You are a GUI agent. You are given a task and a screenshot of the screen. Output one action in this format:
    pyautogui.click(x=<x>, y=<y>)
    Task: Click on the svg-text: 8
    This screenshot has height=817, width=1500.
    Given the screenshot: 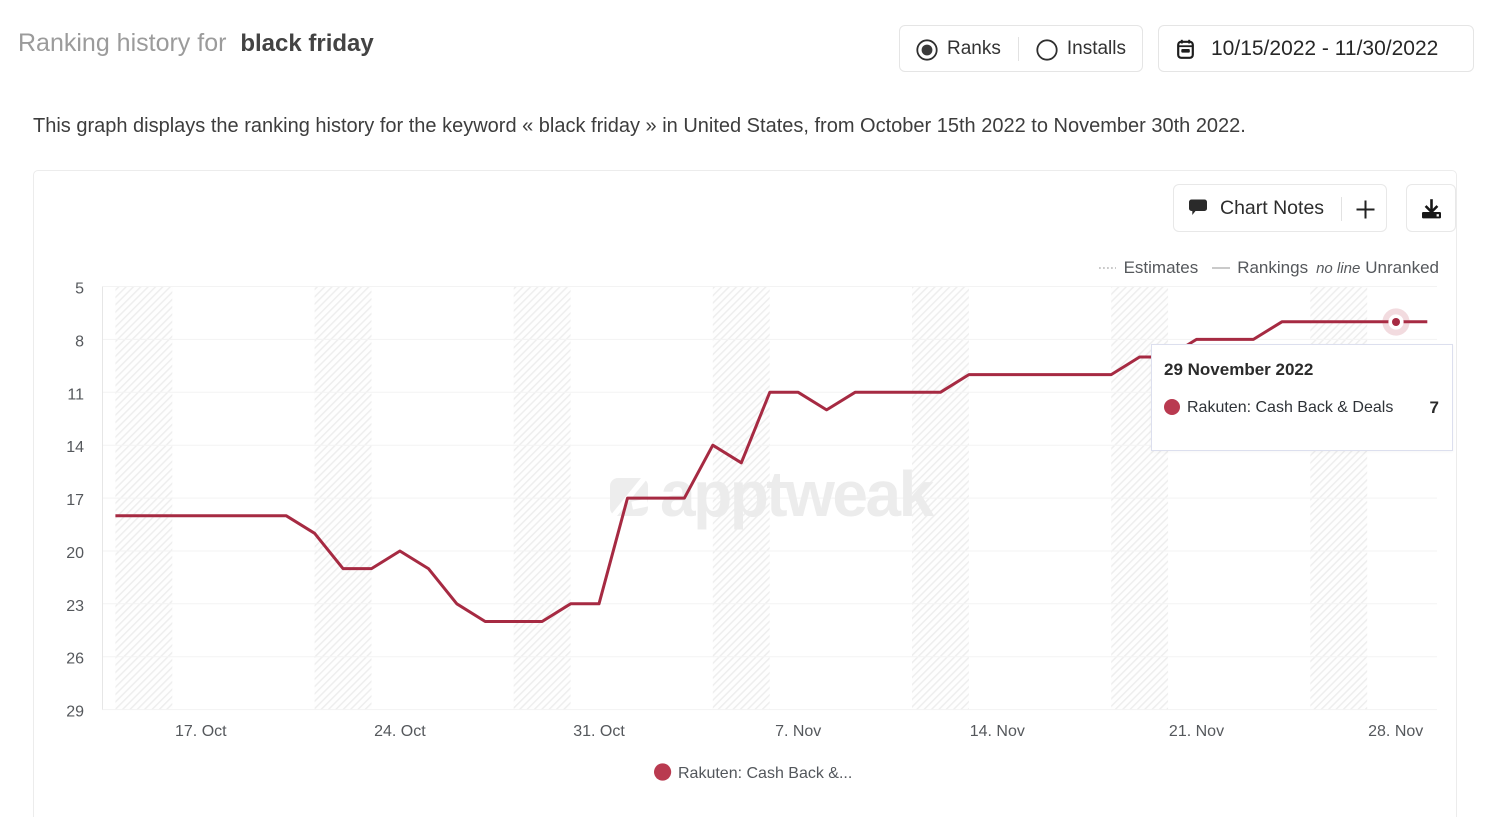 What is the action you would take?
    pyautogui.click(x=79, y=341)
    